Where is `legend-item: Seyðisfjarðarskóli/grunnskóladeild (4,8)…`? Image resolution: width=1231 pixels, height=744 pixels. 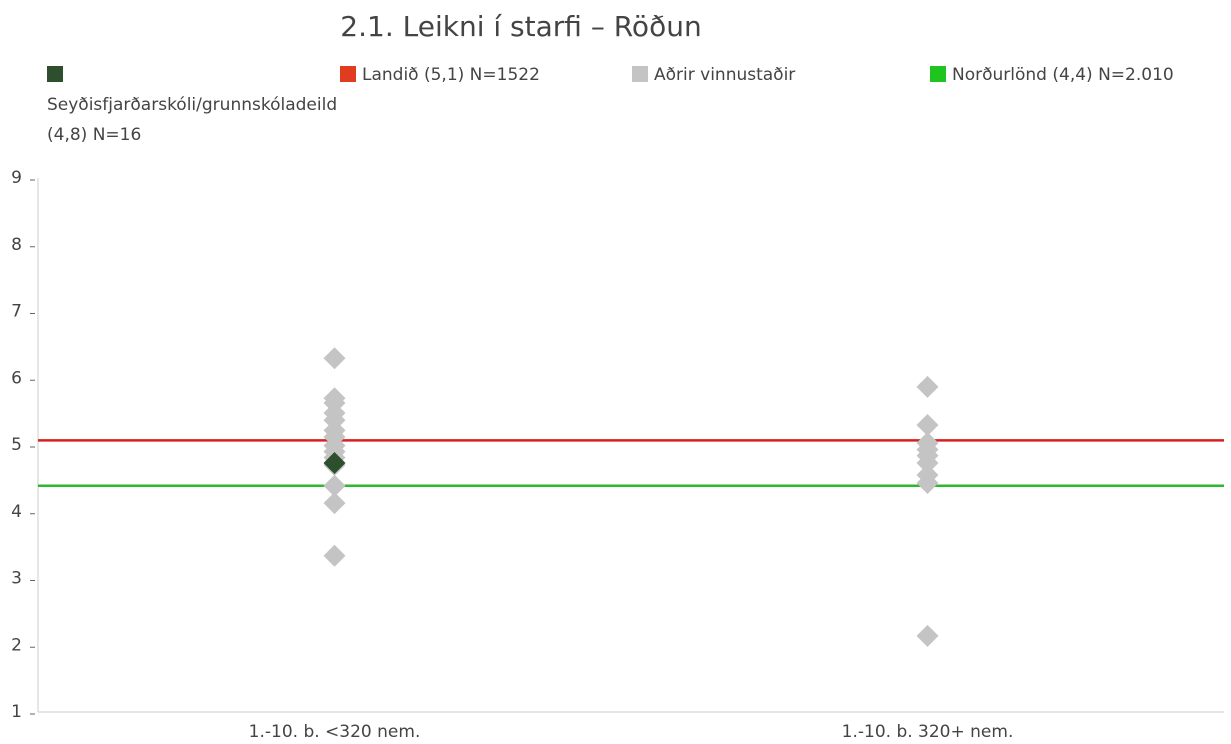
legend-item: Seyðisfjarðarskóli/grunnskóladeild (4,8)… is located at coordinates (192, 105).